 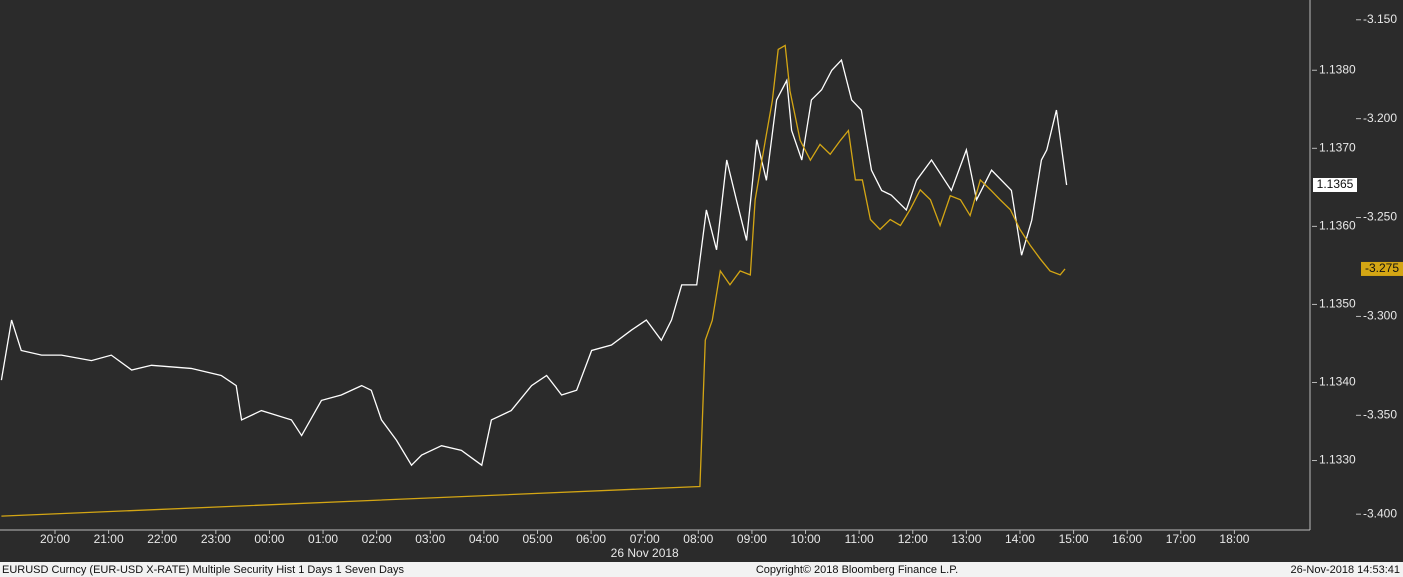 What do you see at coordinates (1380, 414) in the screenshot?
I see `y2-tick-label: -3.350` at bounding box center [1380, 414].